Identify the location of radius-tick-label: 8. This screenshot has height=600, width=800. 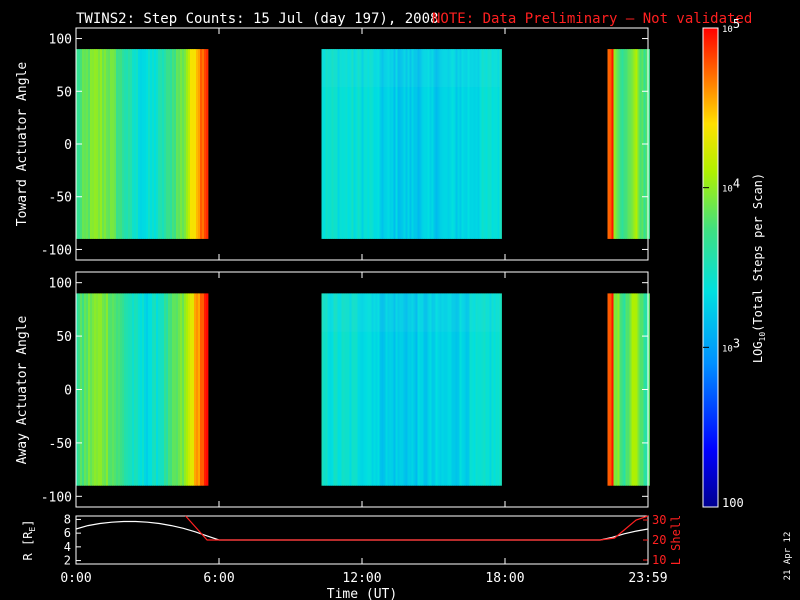
(67, 519).